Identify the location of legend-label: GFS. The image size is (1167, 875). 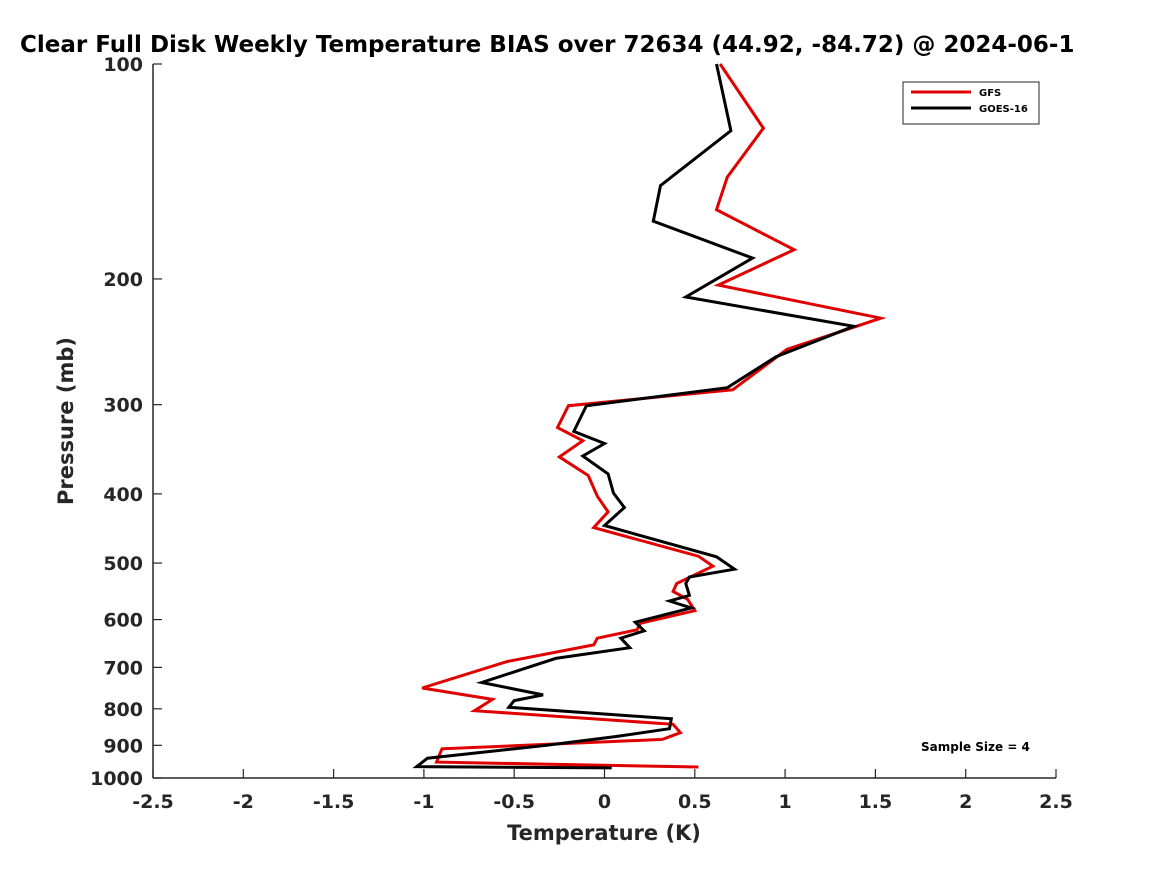
(990, 93).